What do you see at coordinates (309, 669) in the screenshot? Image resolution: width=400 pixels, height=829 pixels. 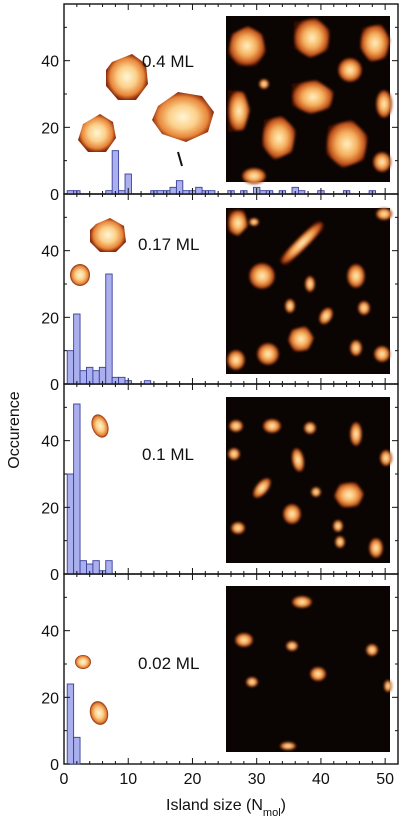 I see `stm-image-0.02ml` at bounding box center [309, 669].